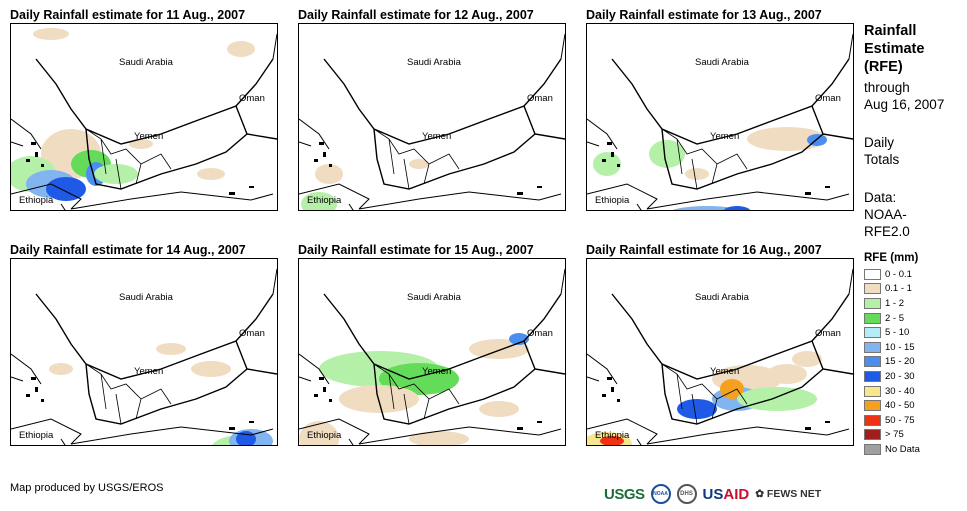  Describe the element at coordinates (900, 376) in the screenshot. I see `legend-label: 20 - 30` at that location.